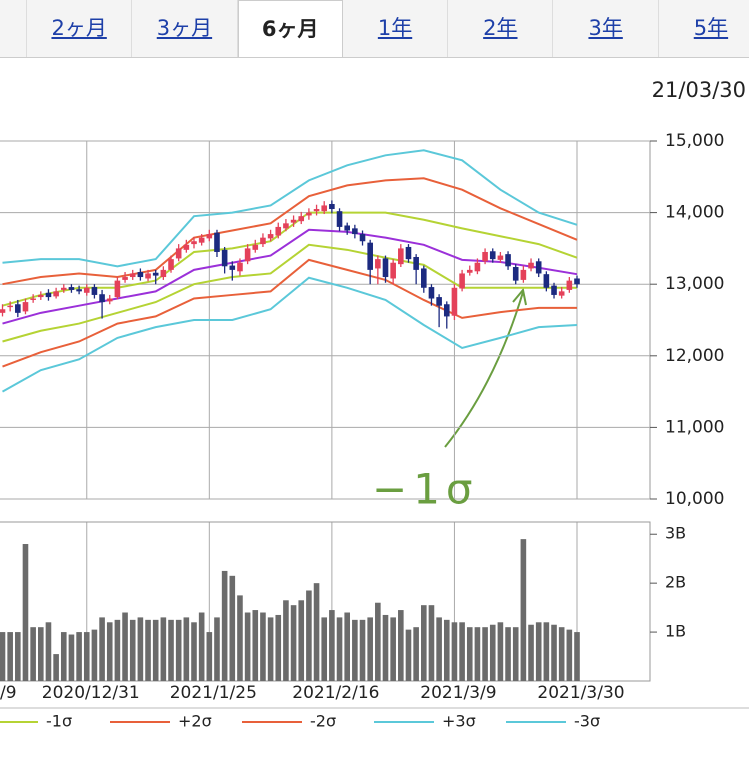  I want to click on x-tick-label: 2021/3/9, so click(458, 693).